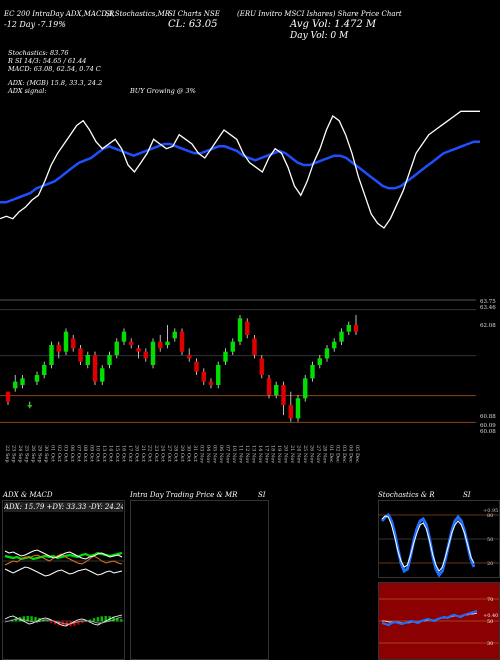 This screenshot has width=500, height=660. Describe the element at coordinates (338, 454) in the screenshot. I see `date-label: 02 Dec` at that location.